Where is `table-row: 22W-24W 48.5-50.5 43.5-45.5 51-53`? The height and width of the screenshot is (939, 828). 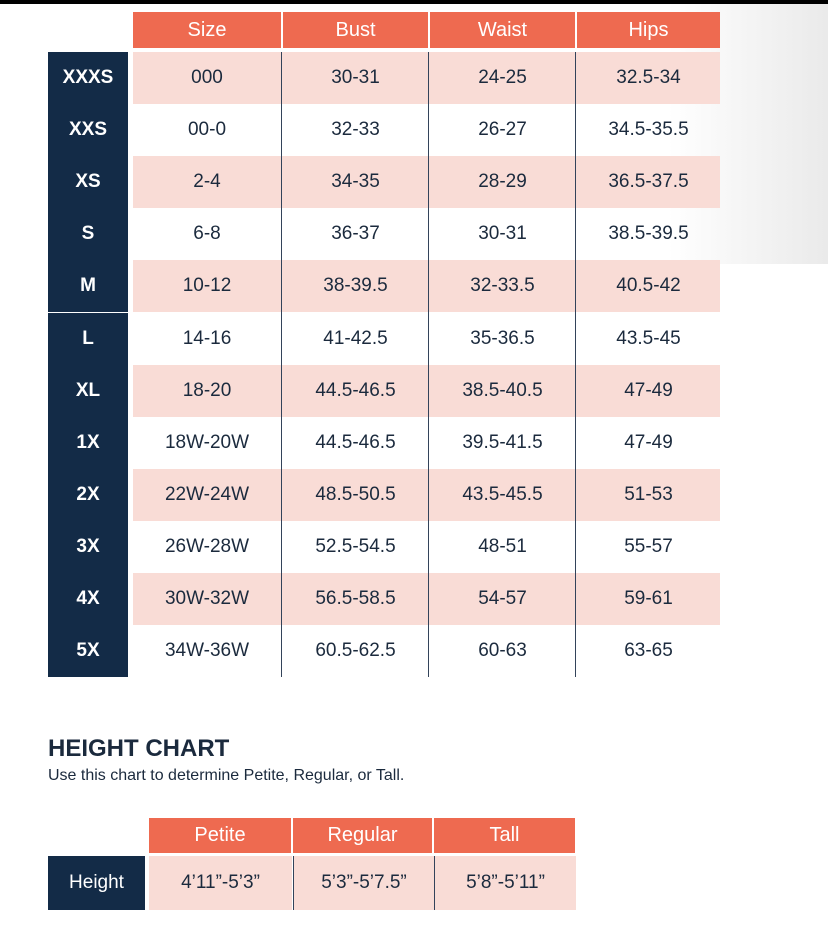 table-row: 22W-24W 48.5-50.5 43.5-45.5 51-53 is located at coordinates (426, 494).